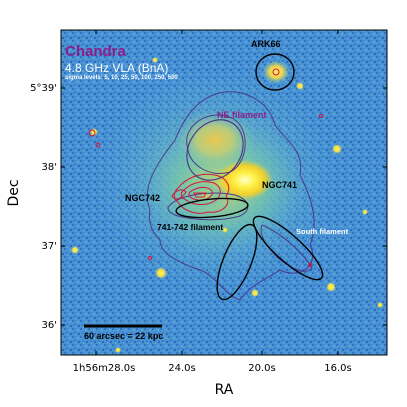  What do you see at coordinates (288, 248) in the screenshot?
I see `south-region-b` at bounding box center [288, 248].